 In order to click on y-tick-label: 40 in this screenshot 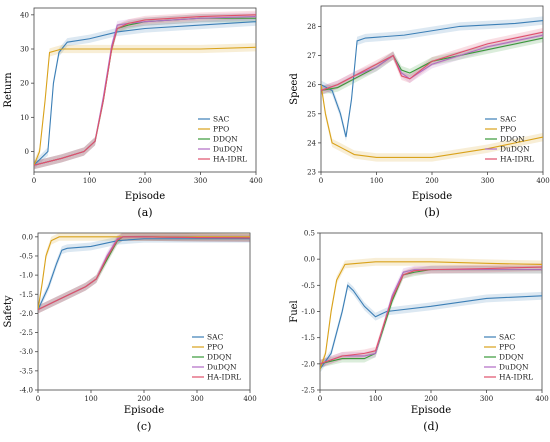, I will do `click(24, 15)`.